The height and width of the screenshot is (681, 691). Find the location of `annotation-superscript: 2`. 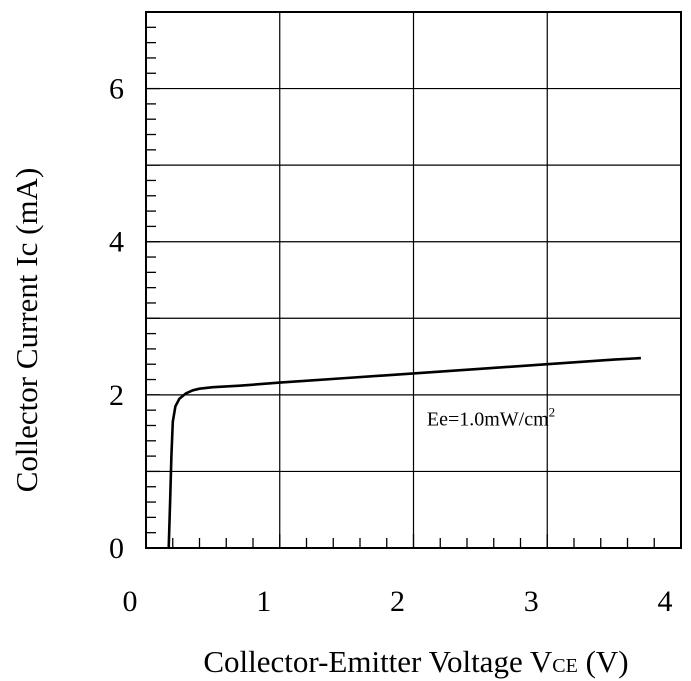

annotation-superscript: 2 is located at coordinates (552, 411).